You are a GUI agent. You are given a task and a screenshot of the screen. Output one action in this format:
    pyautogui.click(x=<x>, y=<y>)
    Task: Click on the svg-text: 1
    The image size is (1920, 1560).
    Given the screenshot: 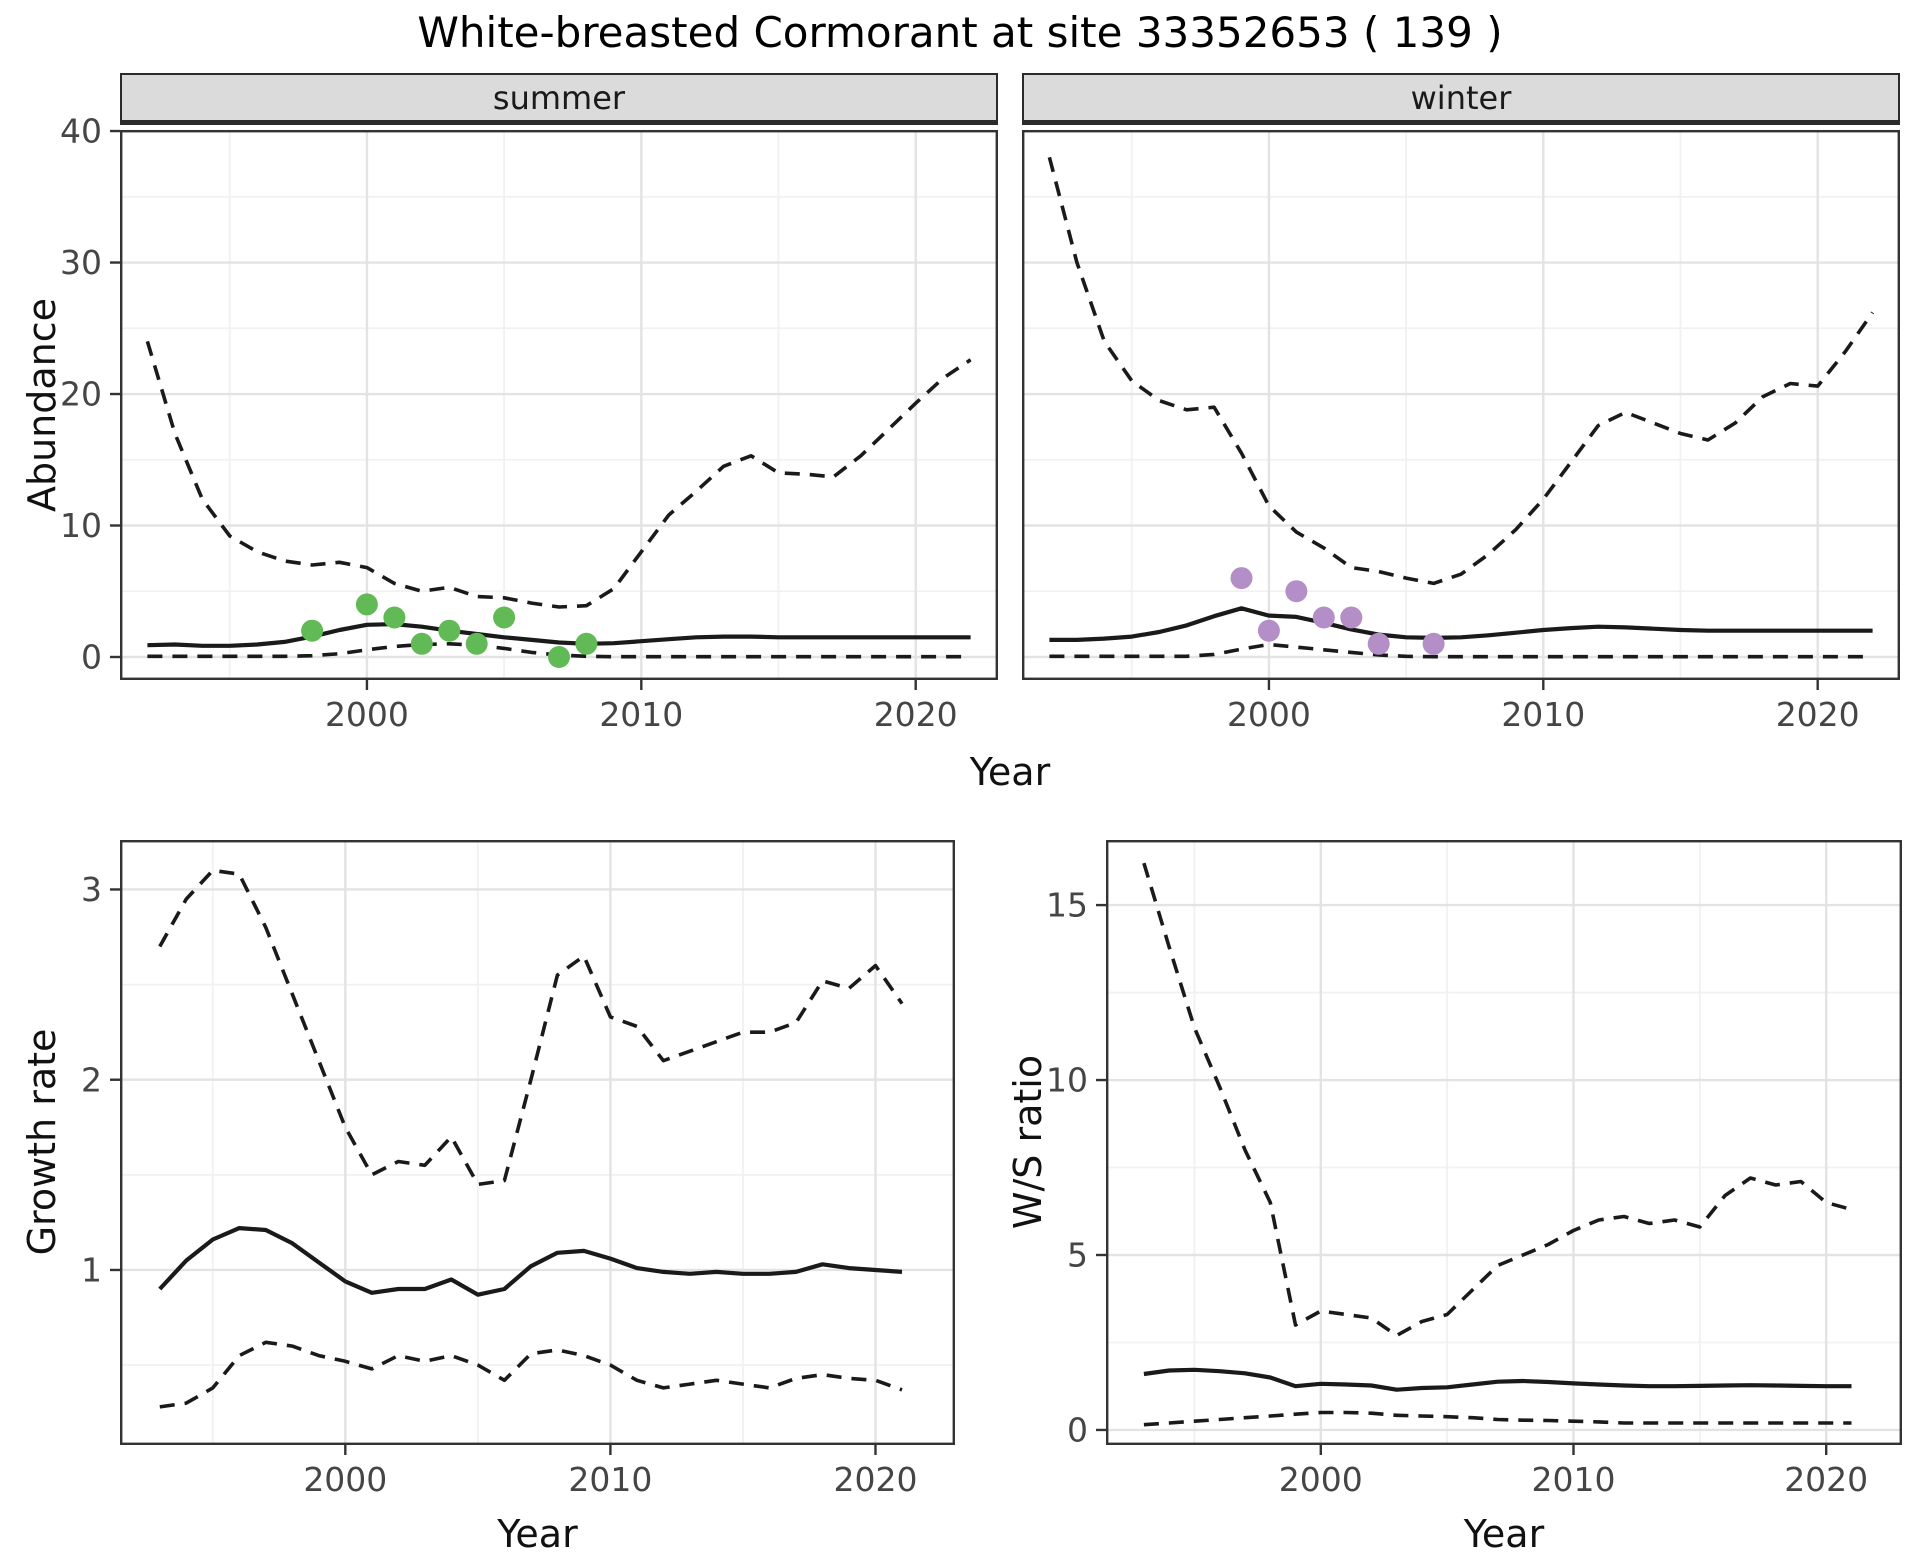 What is the action you would take?
    pyautogui.click(x=91, y=1270)
    